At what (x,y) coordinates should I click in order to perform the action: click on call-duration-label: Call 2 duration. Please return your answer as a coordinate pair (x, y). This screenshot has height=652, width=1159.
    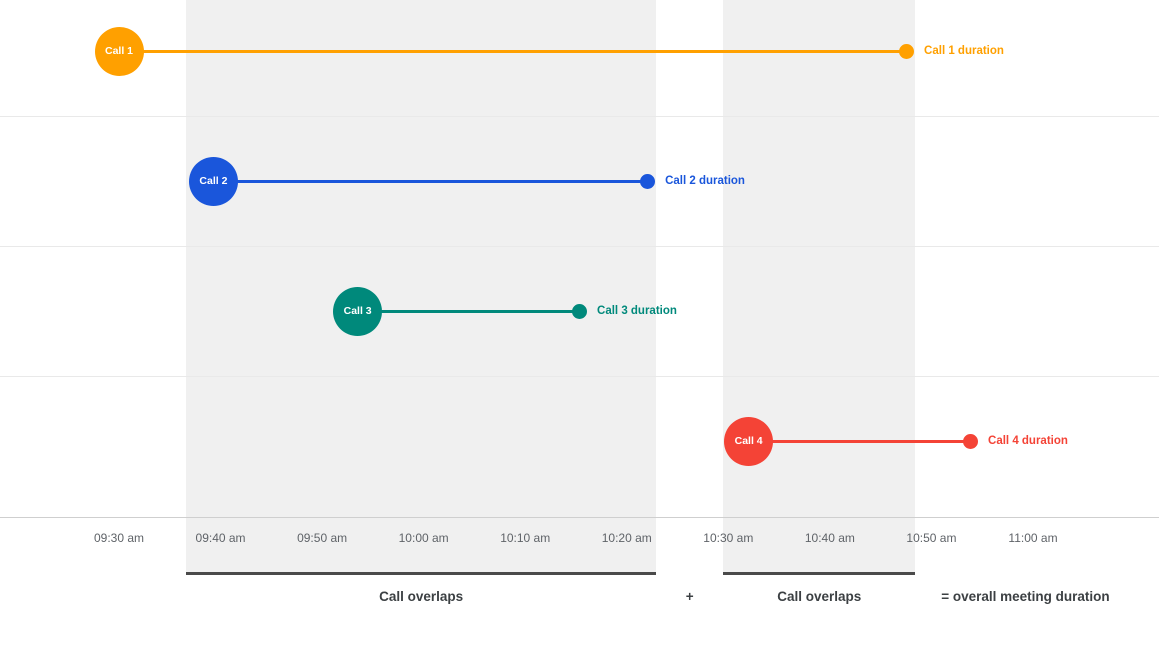
    Looking at the image, I should click on (705, 181).